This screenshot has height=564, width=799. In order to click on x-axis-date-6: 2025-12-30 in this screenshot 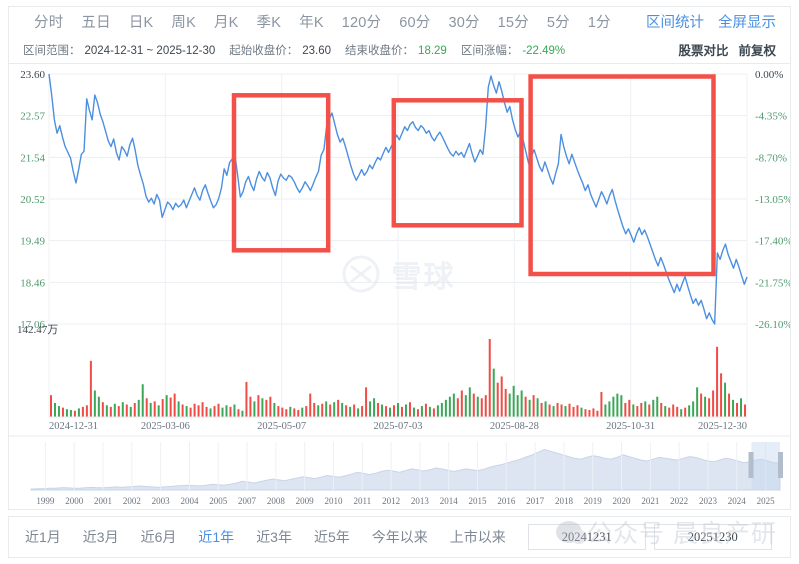, I will do `click(722, 426)`.